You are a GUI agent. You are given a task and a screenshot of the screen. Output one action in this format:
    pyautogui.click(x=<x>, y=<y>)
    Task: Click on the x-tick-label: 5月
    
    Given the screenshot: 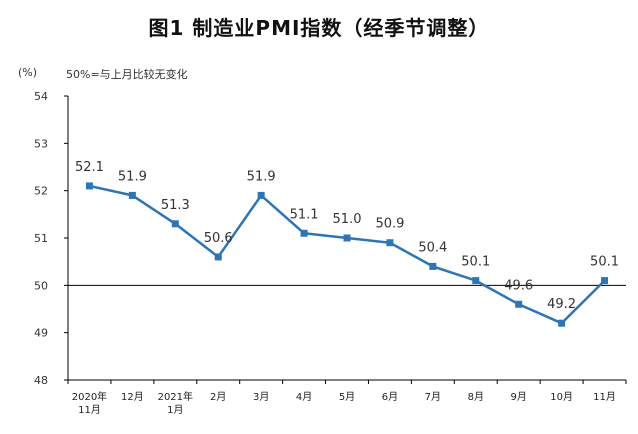 What is the action you would take?
    pyautogui.click(x=347, y=397)
    